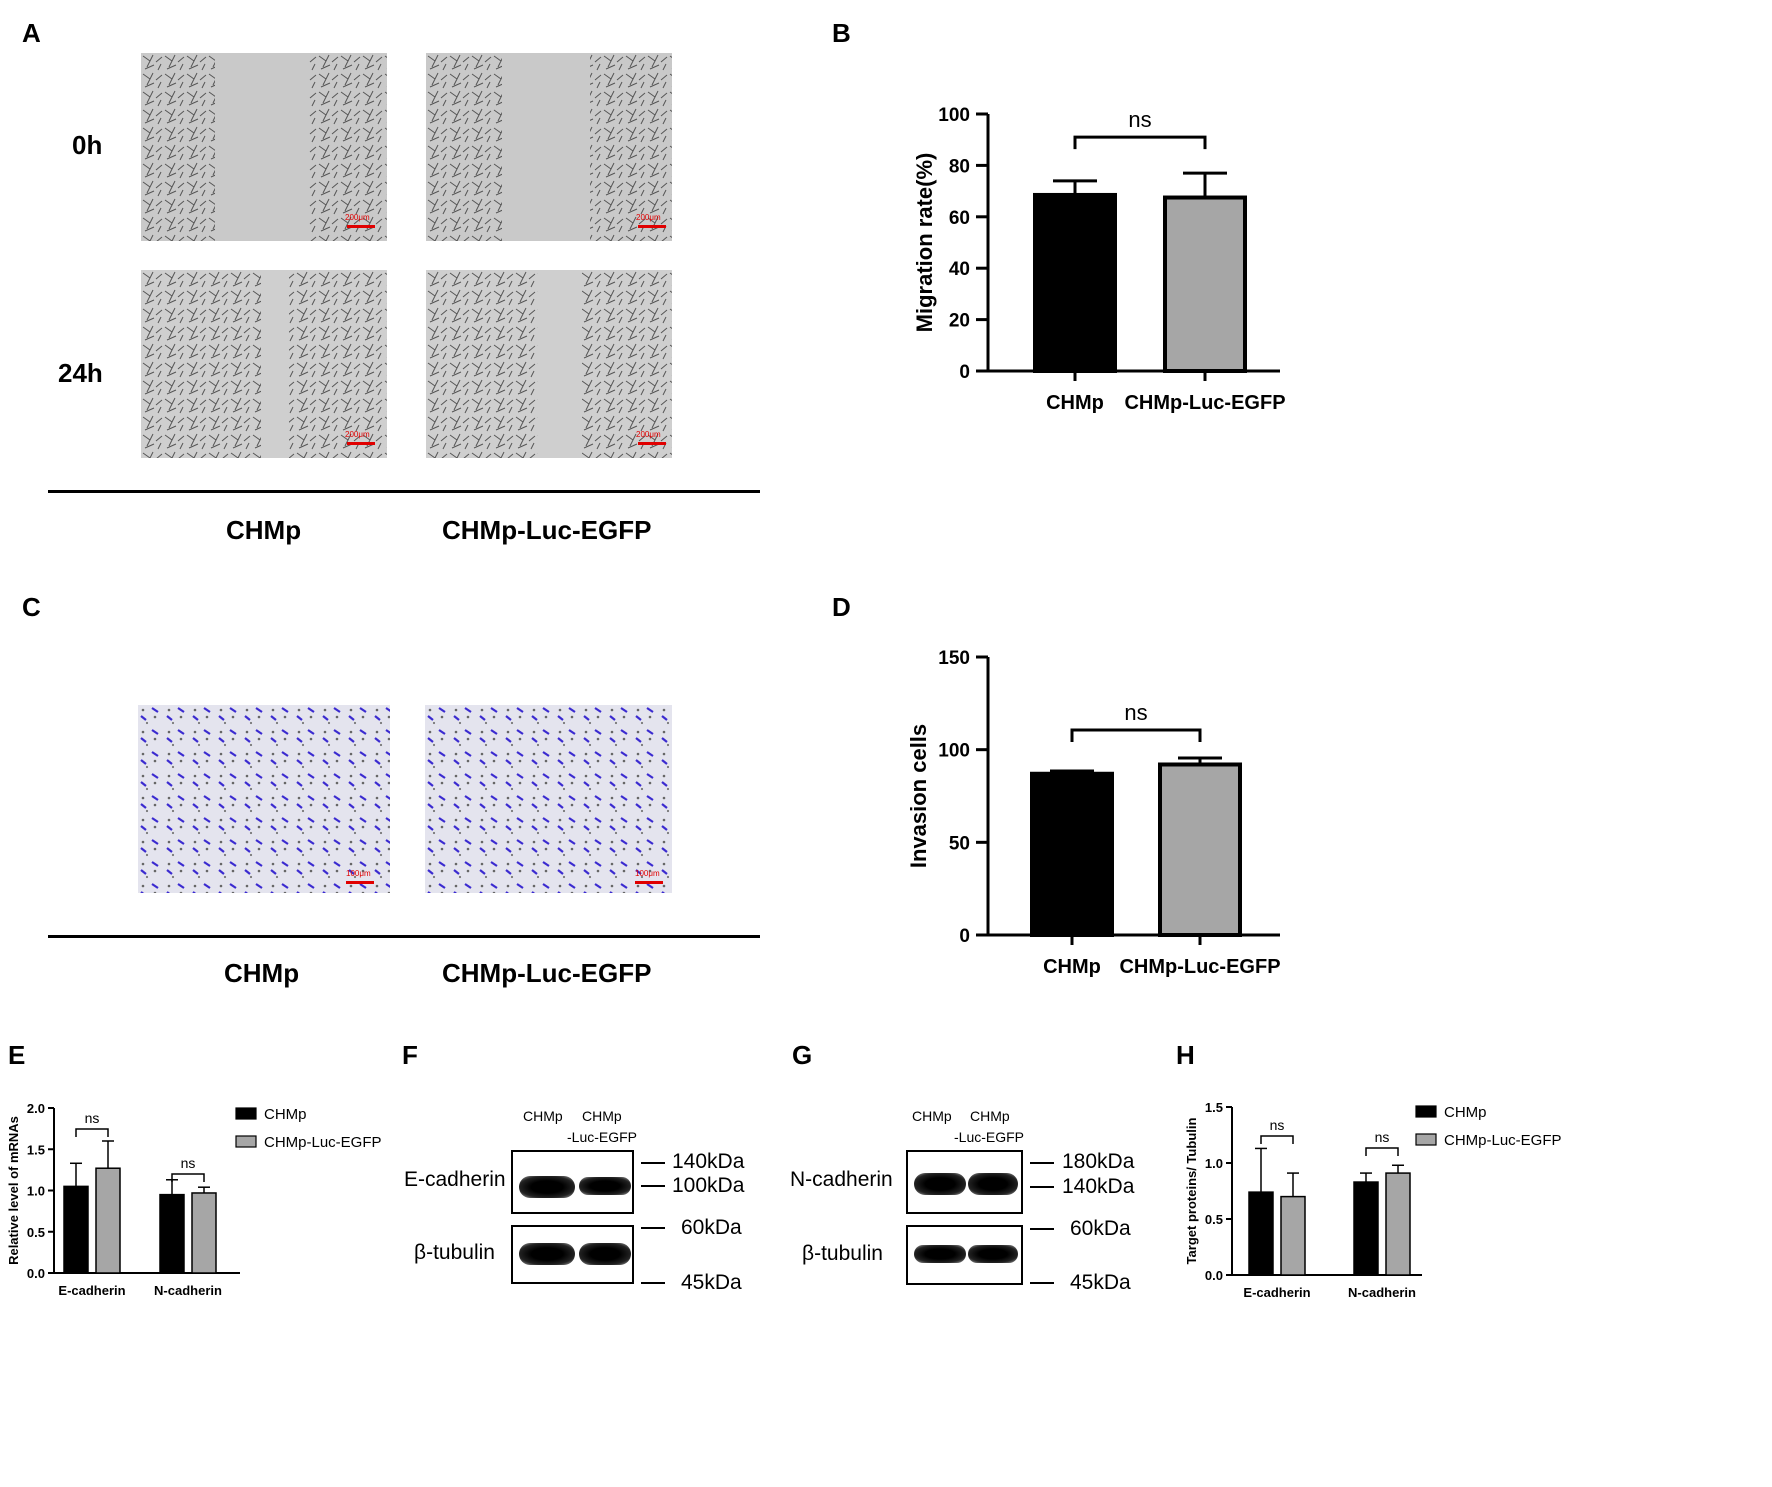  I want to click on panel-label-g: G, so click(802, 1055).